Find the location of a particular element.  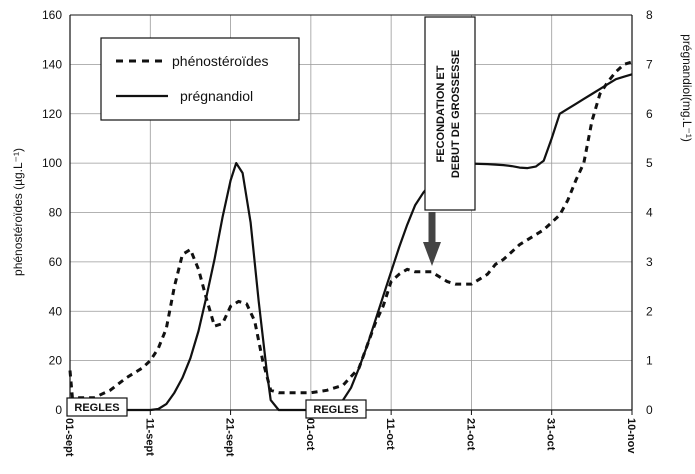

y-tick-label-right: 3 is located at coordinates (649, 262).